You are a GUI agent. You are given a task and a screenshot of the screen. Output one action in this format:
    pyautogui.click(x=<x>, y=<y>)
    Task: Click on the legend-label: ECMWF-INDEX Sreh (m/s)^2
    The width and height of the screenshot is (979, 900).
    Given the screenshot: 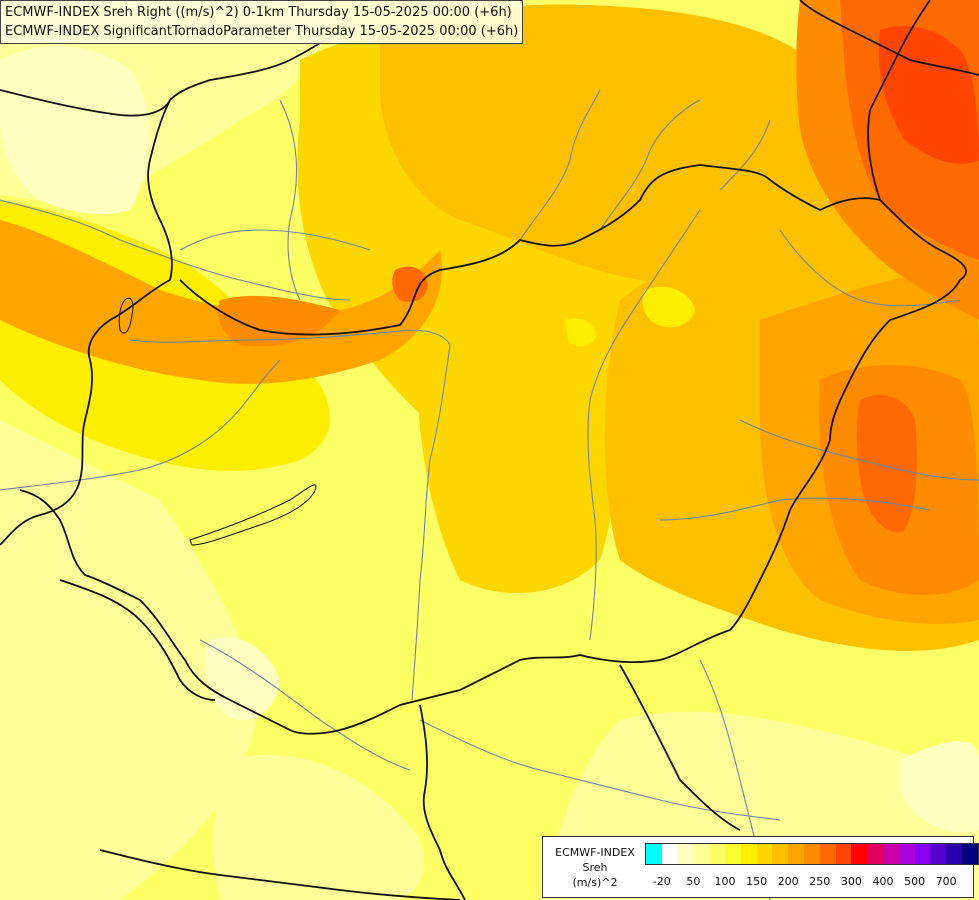 What is the action you would take?
    pyautogui.click(x=595, y=867)
    